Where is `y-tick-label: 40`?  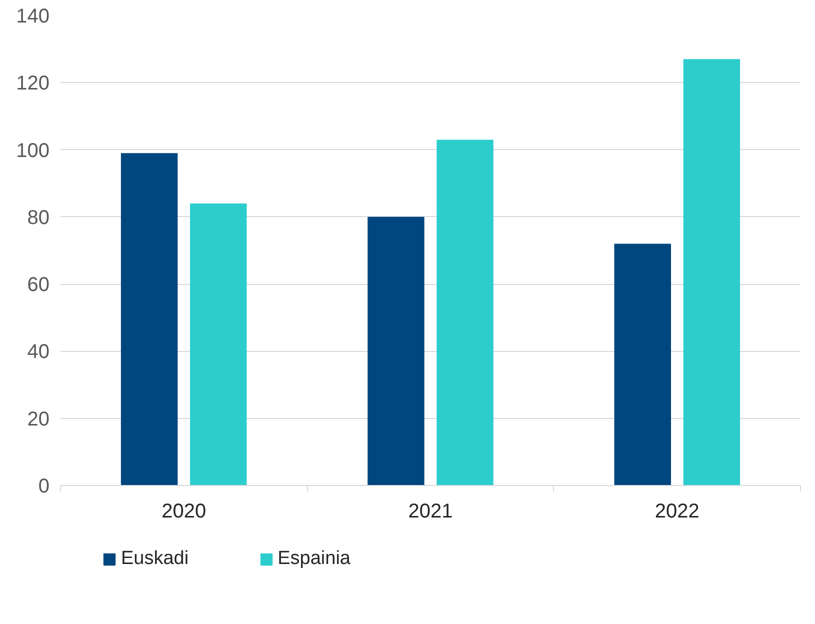
y-tick-label: 40 is located at coordinates (38, 352).